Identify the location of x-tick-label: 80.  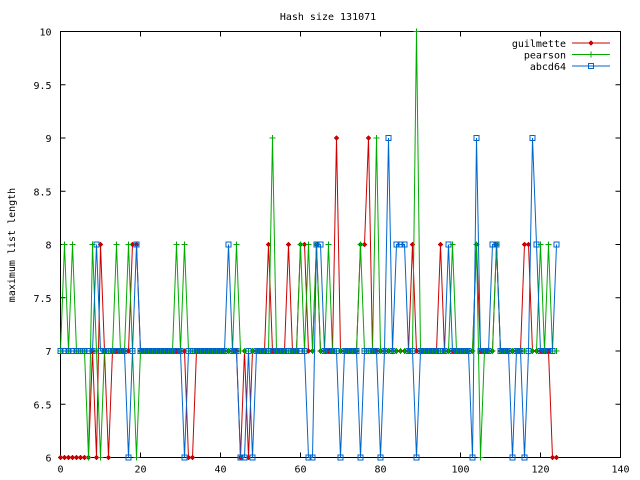
(380, 470).